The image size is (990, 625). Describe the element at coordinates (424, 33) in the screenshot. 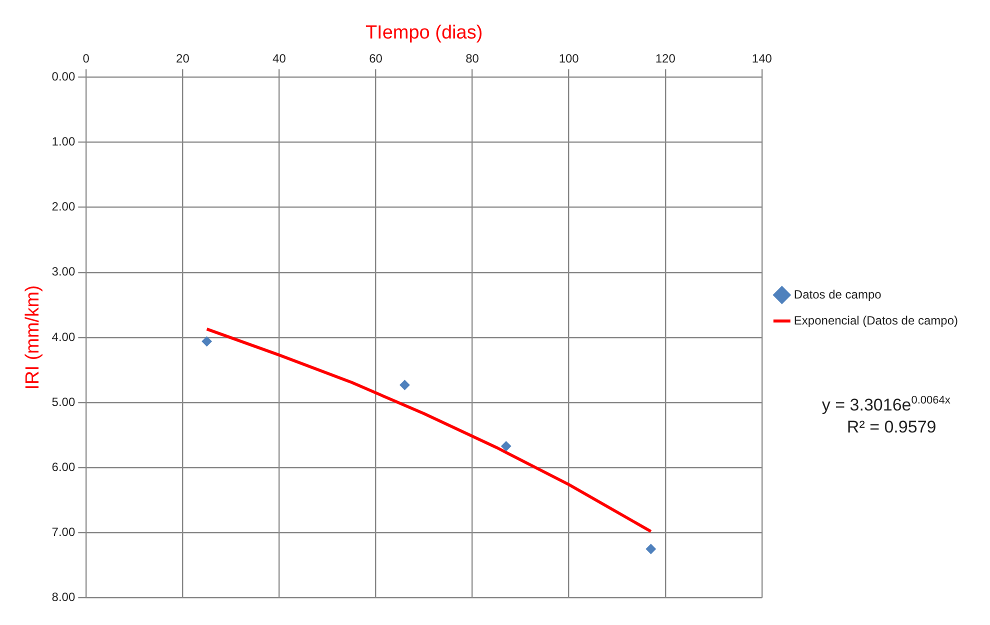

I see `x-axis-title: TIempo (dias)` at that location.